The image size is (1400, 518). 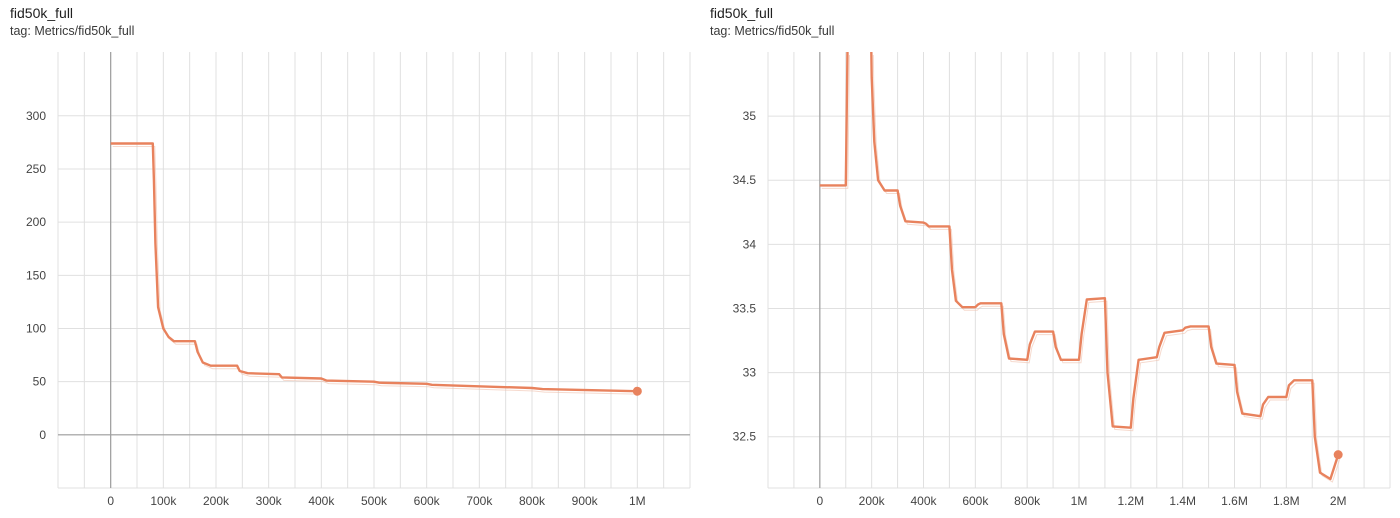 I want to click on y-tick-label: 50, so click(x=40, y=382).